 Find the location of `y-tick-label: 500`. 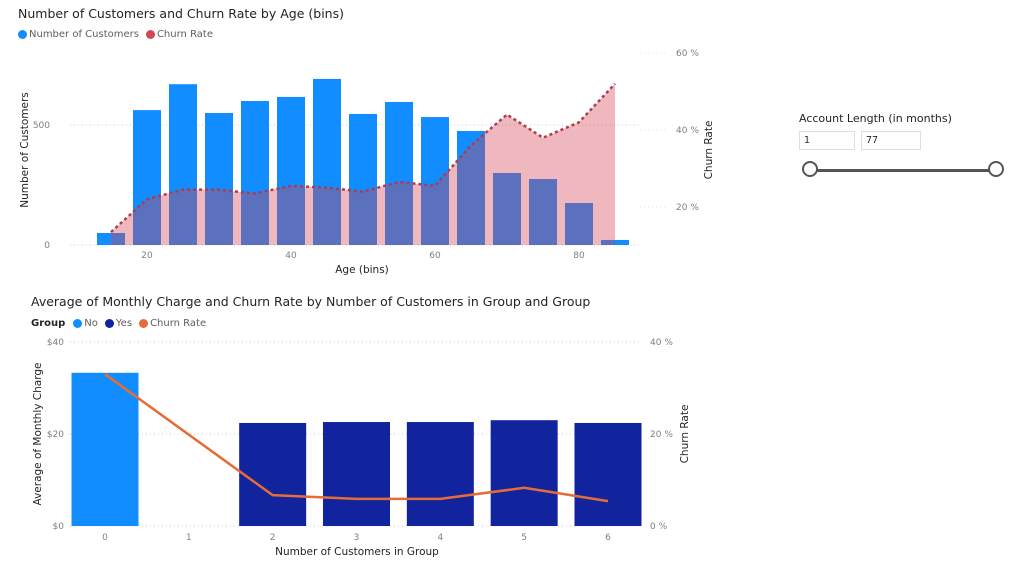

y-tick-label: 500 is located at coordinates (41, 126).